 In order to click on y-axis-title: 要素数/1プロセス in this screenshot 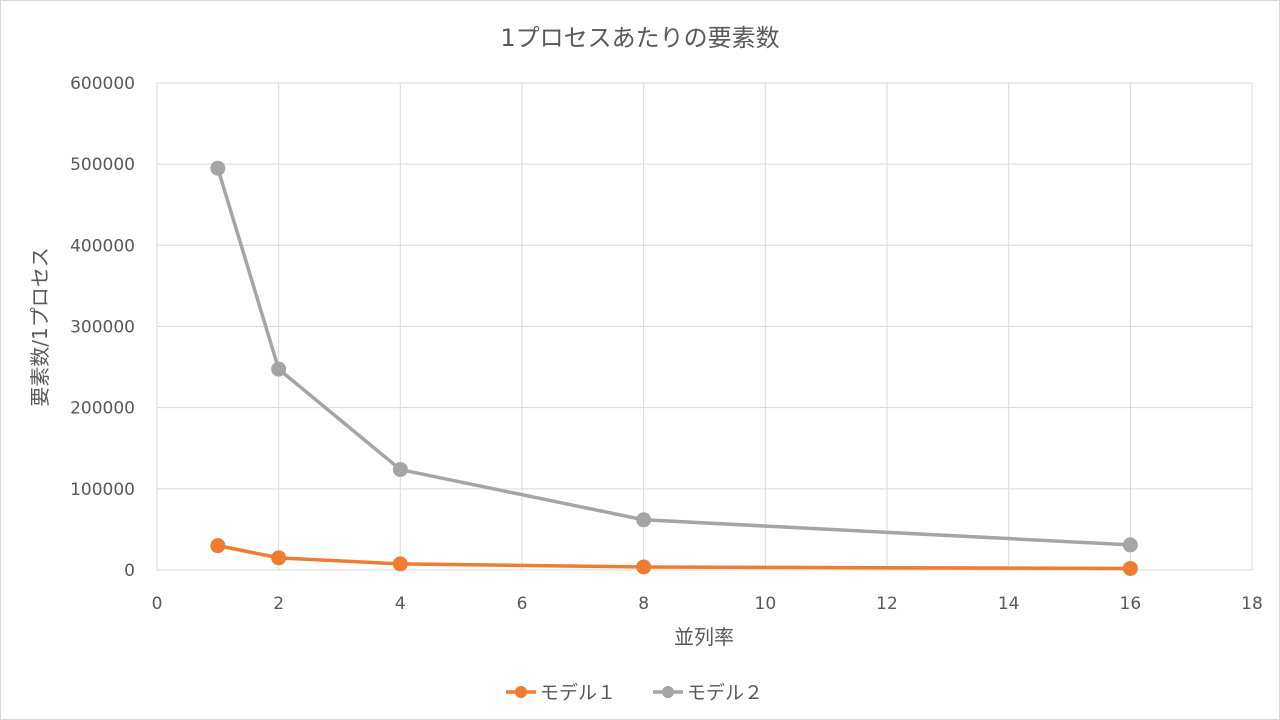, I will do `click(40, 326)`.